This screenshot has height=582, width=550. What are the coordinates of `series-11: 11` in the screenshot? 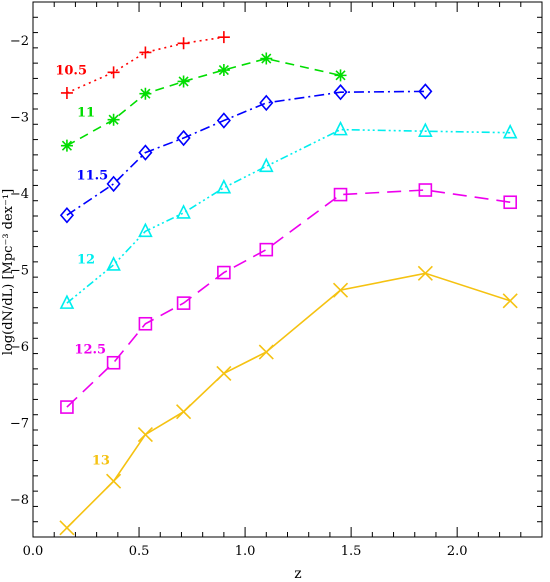 It's located at (203, 102).